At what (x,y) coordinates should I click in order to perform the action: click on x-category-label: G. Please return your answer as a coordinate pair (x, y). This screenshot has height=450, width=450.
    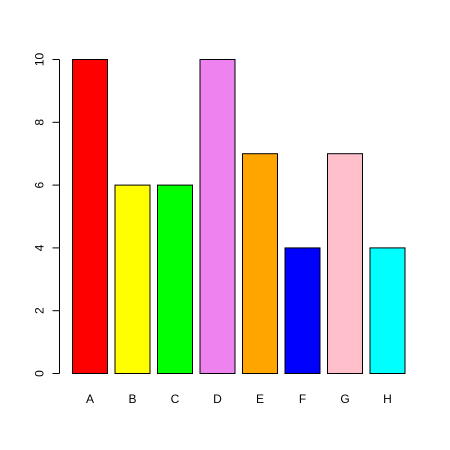
    Looking at the image, I should click on (344, 399).